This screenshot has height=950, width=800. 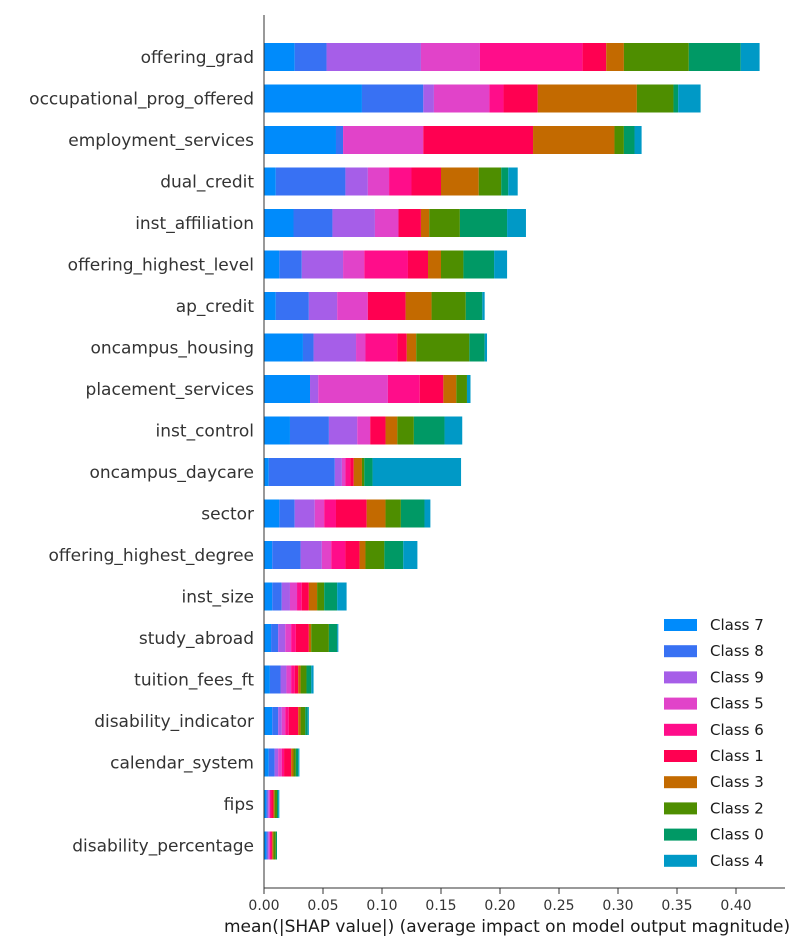 What do you see at coordinates (161, 266) in the screenshot?
I see `feature-label: offering_highest_level` at bounding box center [161, 266].